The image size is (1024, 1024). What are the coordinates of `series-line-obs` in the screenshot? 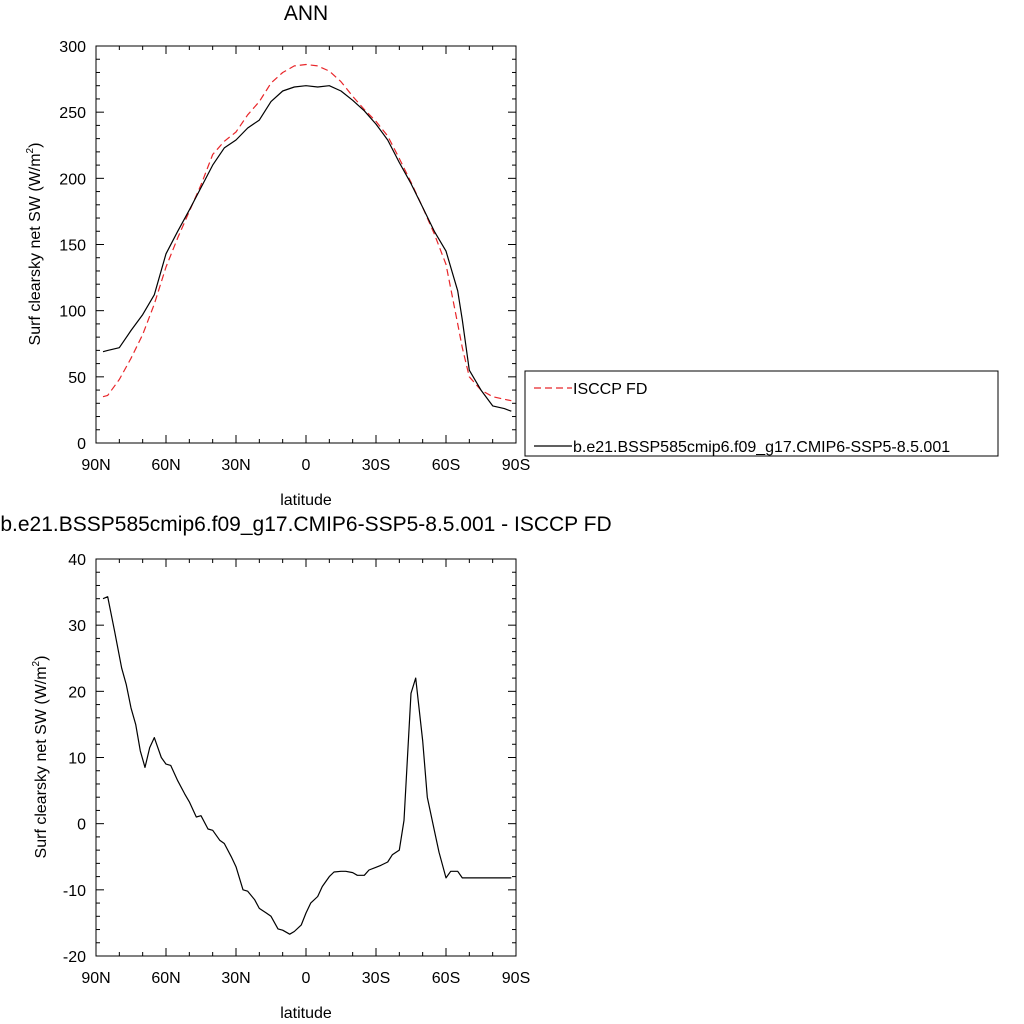 It's located at (307, 232).